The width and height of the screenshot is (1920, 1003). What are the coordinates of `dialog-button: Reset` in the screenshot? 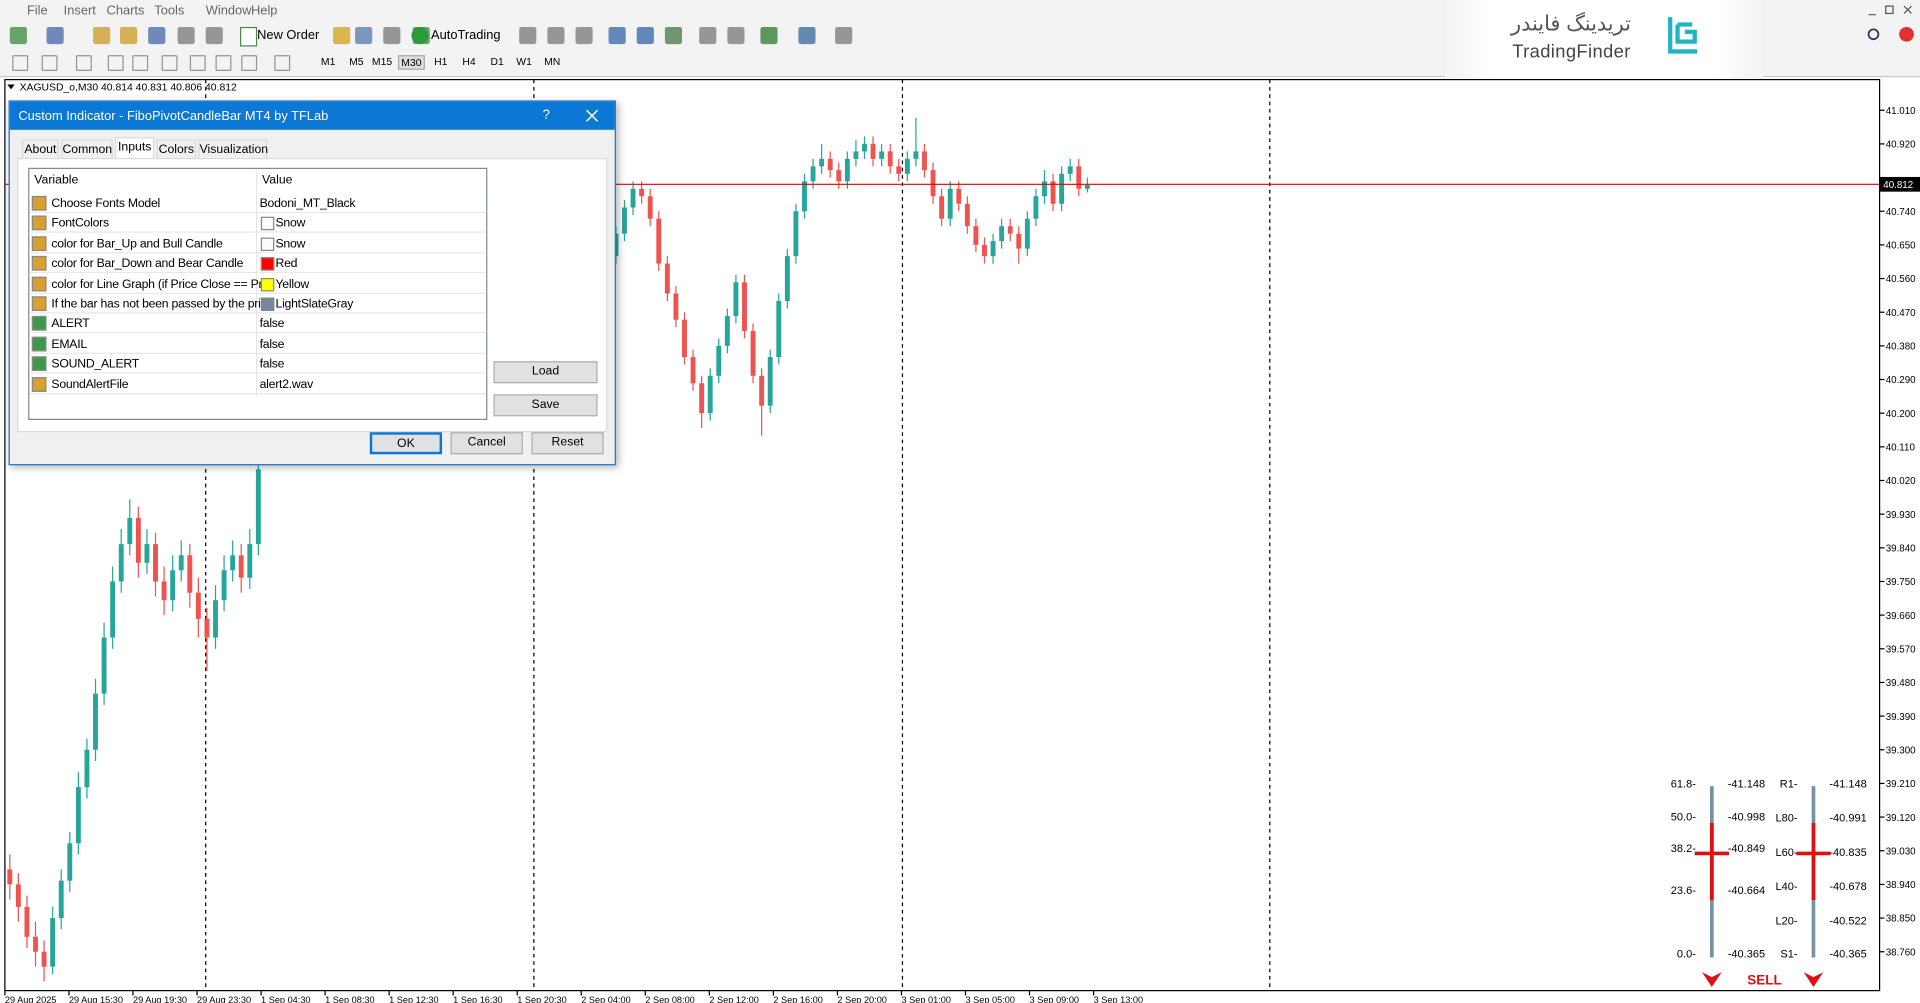 It's located at (567, 443).